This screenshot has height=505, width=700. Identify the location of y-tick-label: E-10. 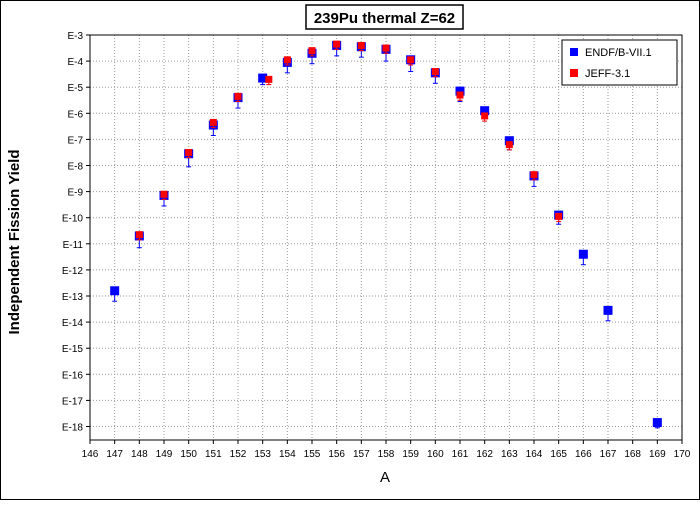
(73, 219).